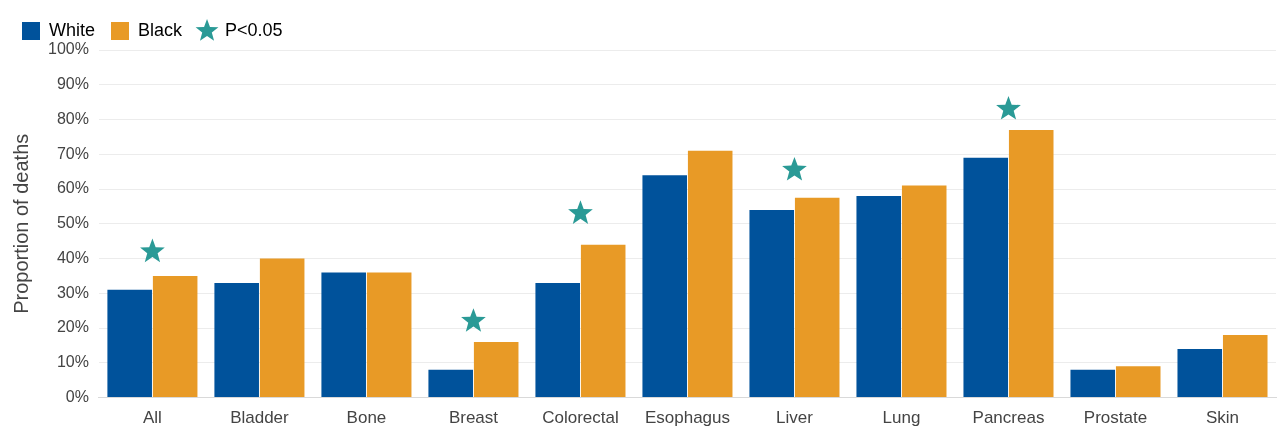 This screenshot has width=1284, height=436. What do you see at coordinates (72, 118) in the screenshot?
I see `y-tick-label: 80%` at bounding box center [72, 118].